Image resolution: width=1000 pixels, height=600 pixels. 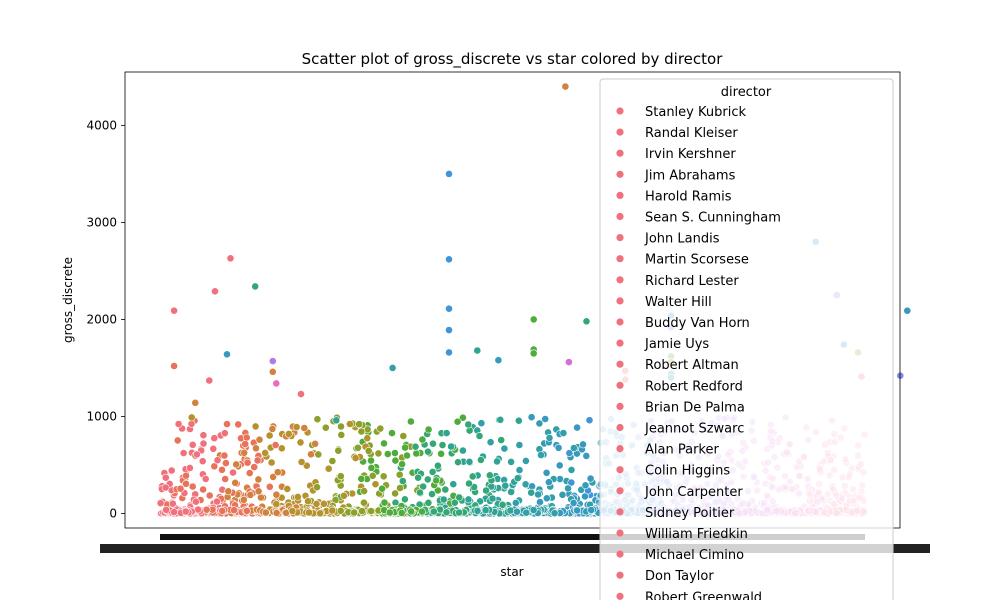 What do you see at coordinates (694, 555) in the screenshot?
I see `legend-entry-label: Michael Cimino` at bounding box center [694, 555].